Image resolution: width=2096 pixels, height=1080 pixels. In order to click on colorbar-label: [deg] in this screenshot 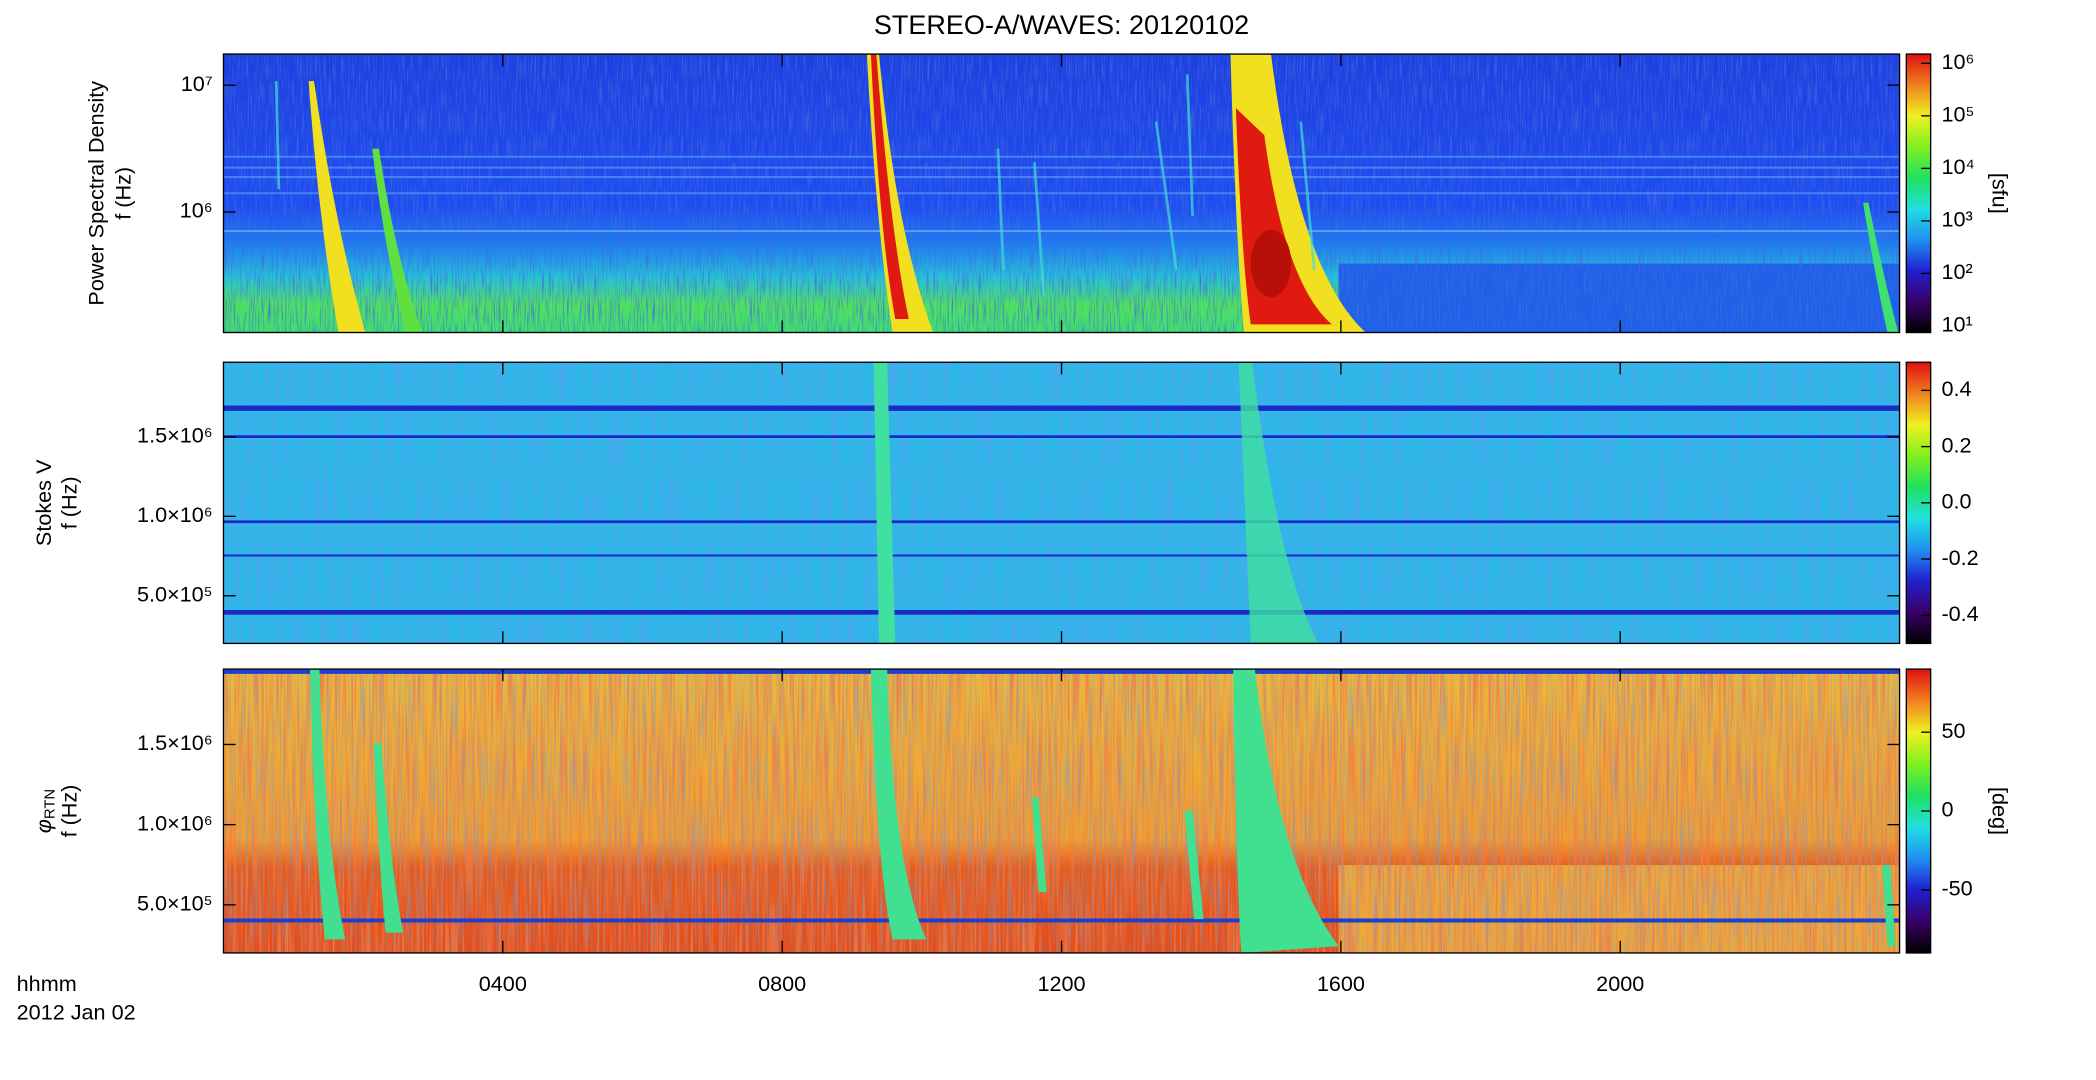, I will do `click(2000, 811)`.